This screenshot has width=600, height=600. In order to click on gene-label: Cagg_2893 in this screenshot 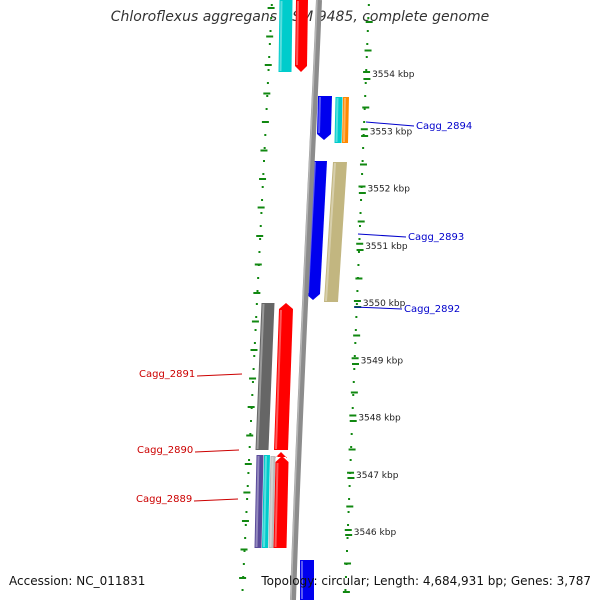, I will do `click(436, 237)`.